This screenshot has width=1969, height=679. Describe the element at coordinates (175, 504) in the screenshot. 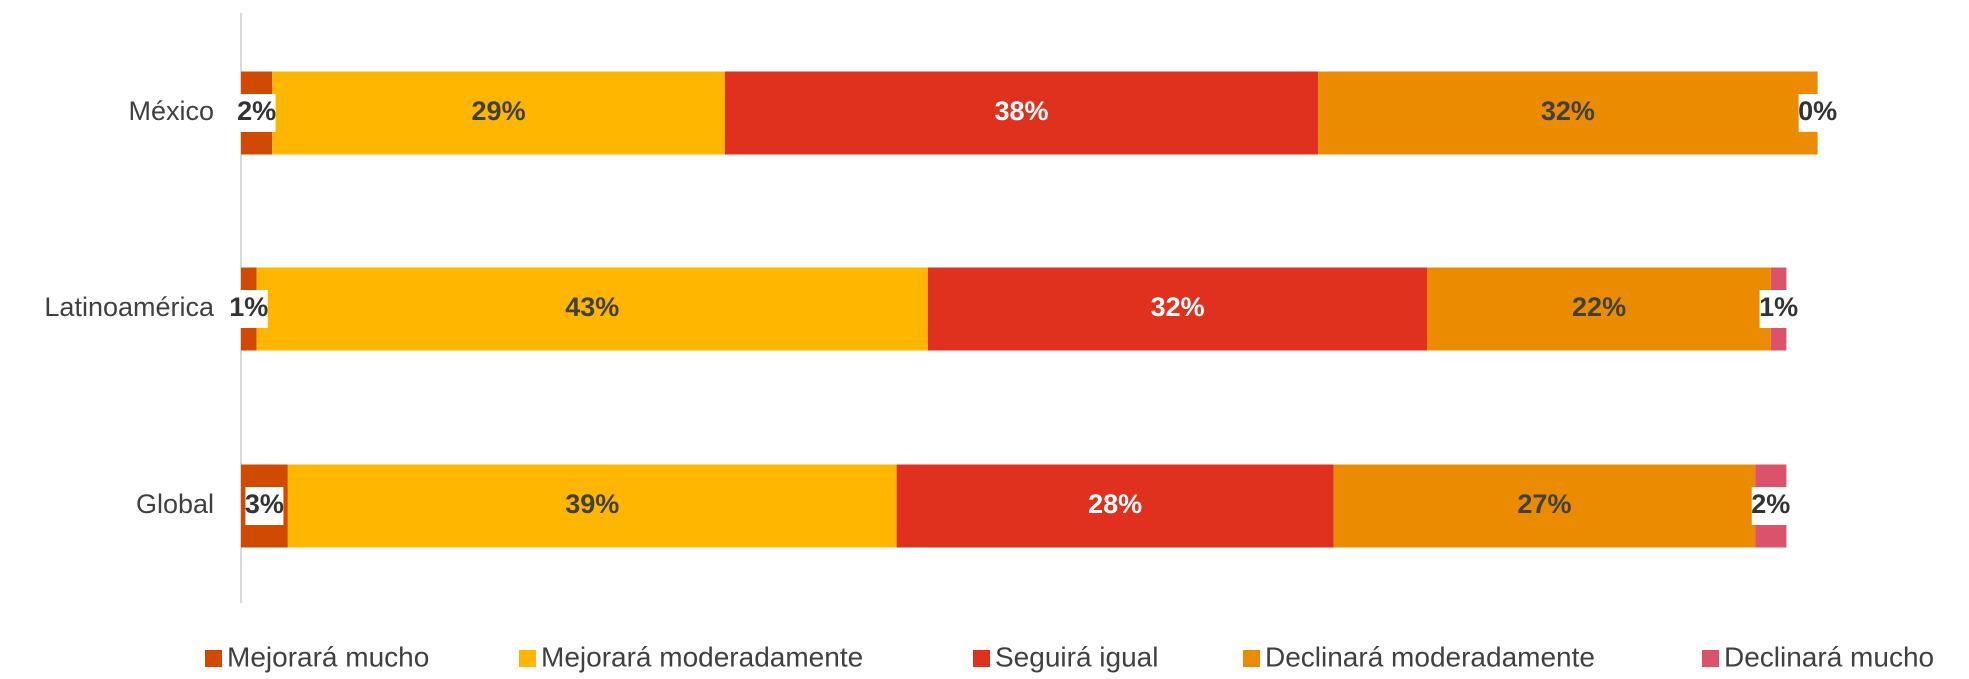

I see `category-label: Global` at that location.